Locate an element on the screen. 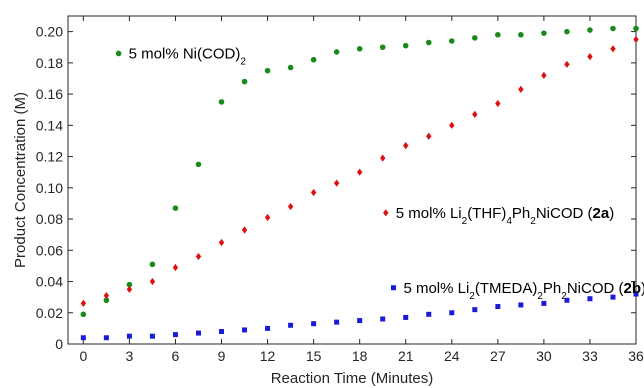 This screenshot has height=388, width=644. label-part: (THF) is located at coordinates (486, 213).